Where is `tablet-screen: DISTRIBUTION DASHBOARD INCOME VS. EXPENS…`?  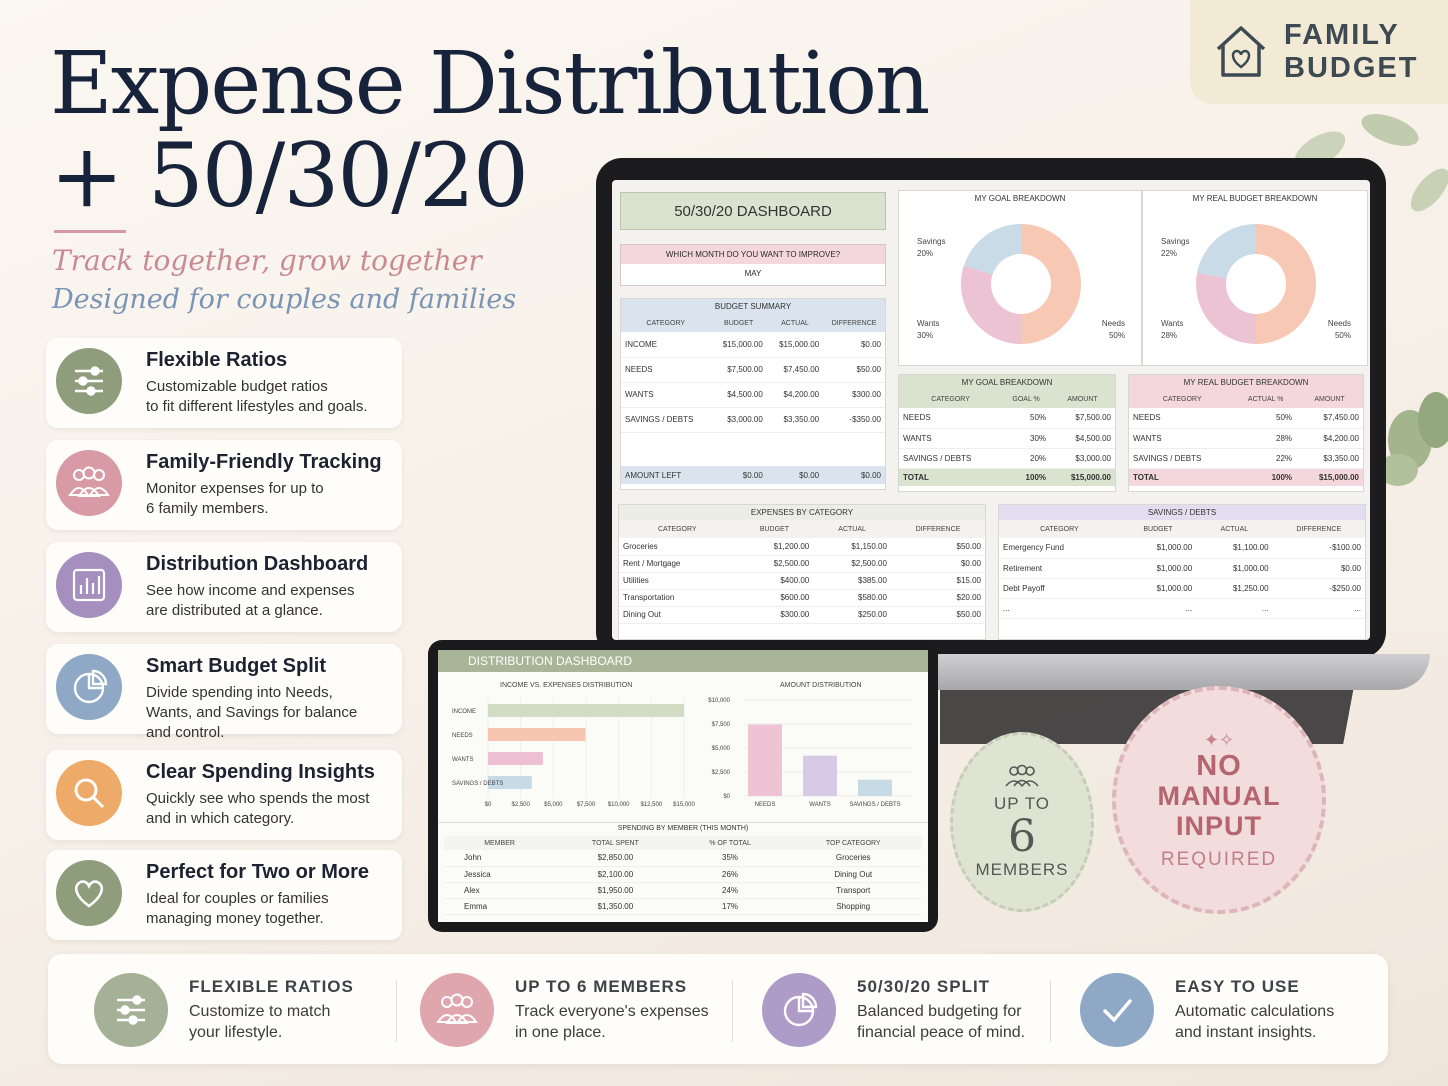
tablet-screen: DISTRIBUTION DASHBOARD INCOME VS. EXPENS… is located at coordinates (683, 786).